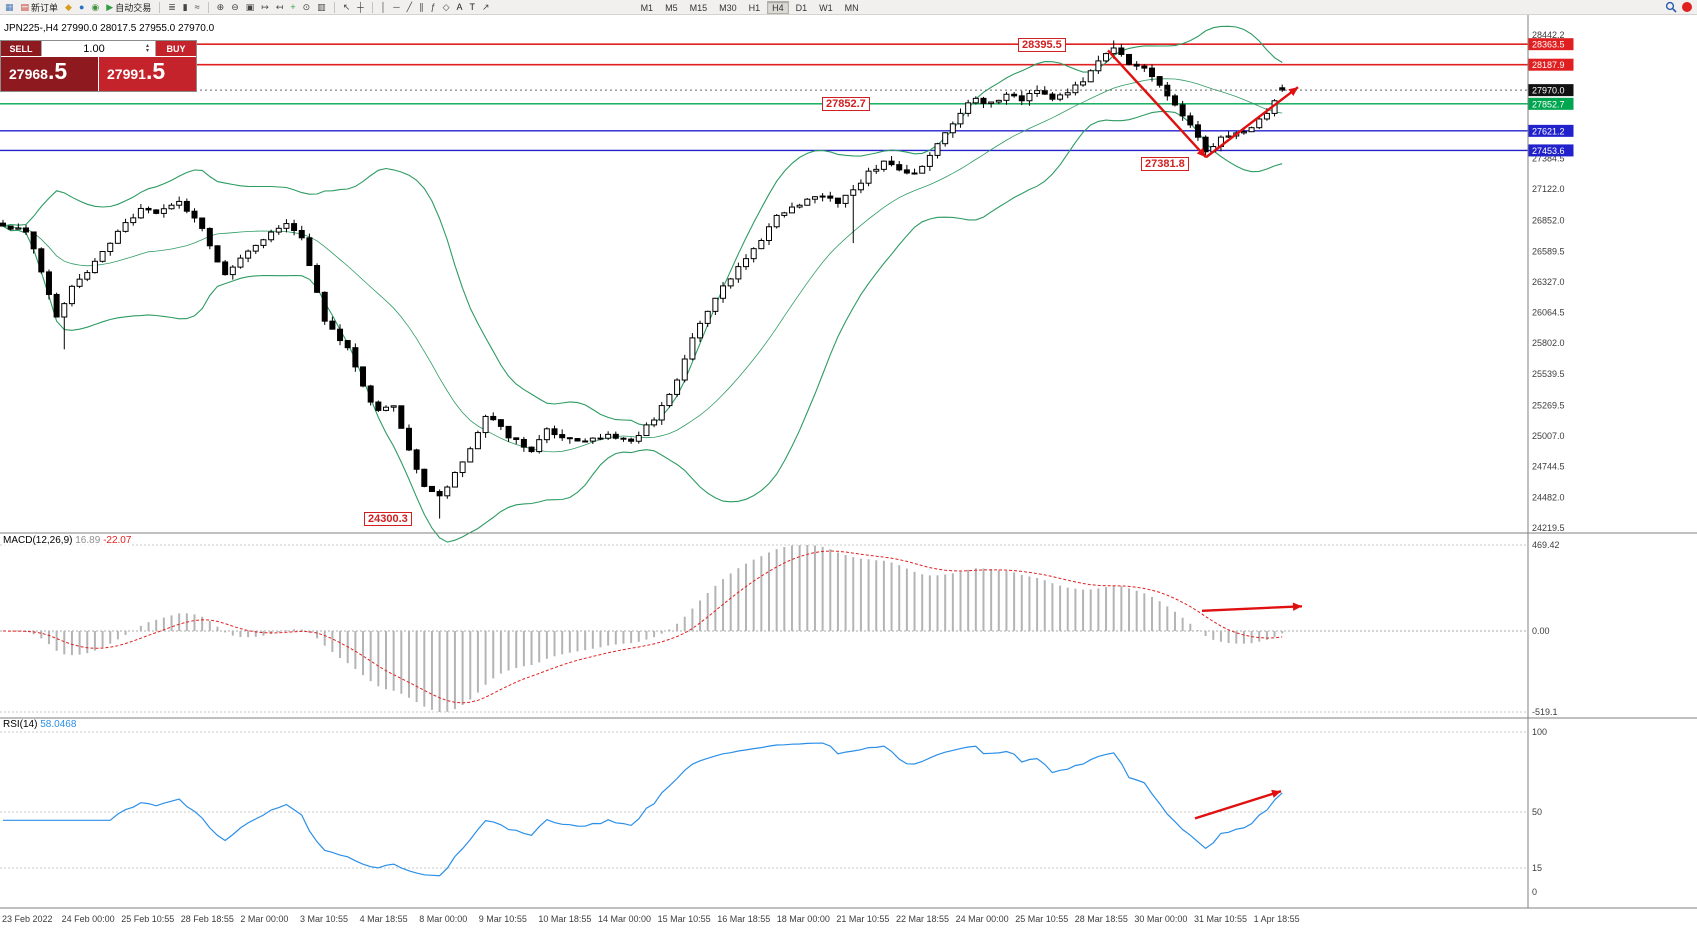 Image resolution: width=1697 pixels, height=933 pixels. I want to click on macd-histogram, so click(646, 628).